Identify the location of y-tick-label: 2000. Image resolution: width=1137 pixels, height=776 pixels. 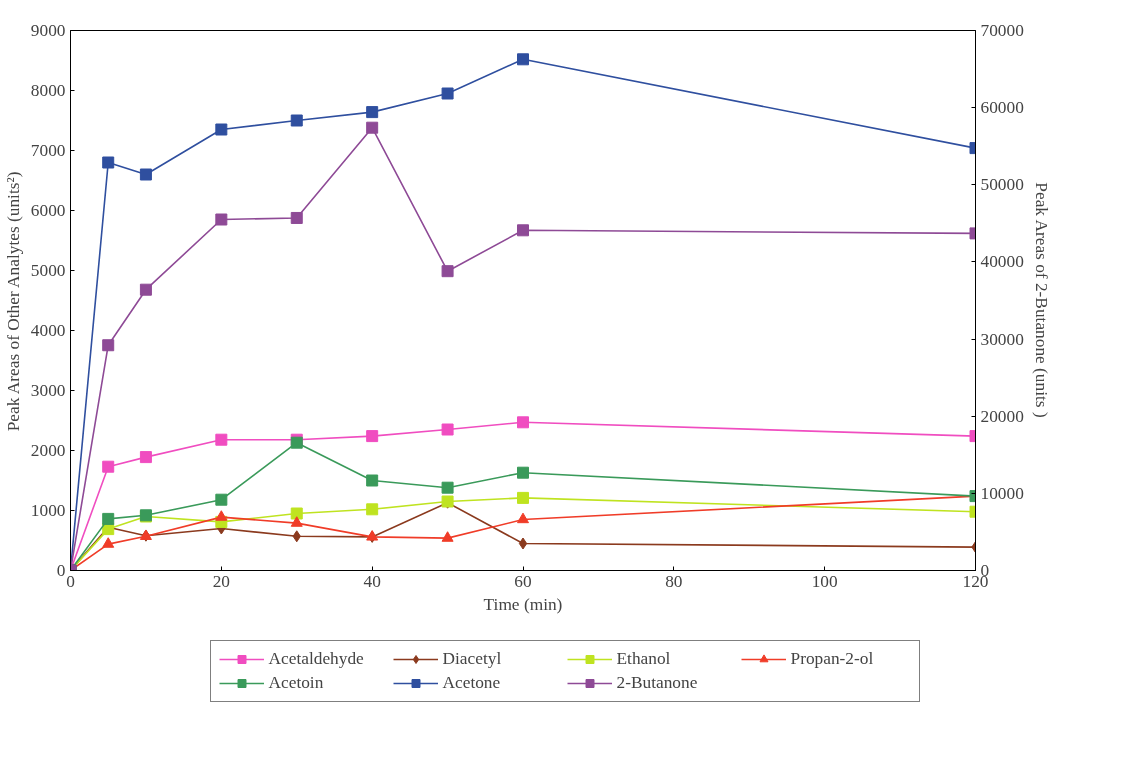
(48, 450).